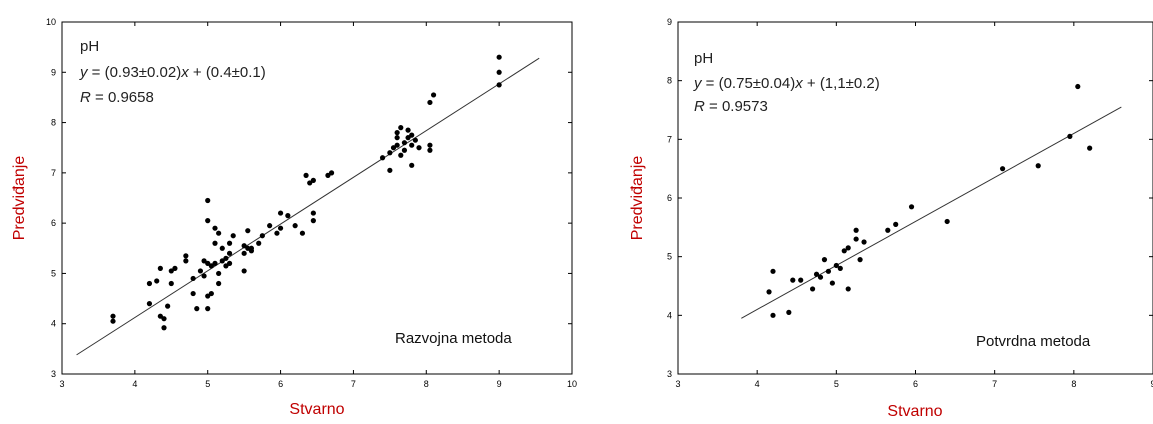  I want to click on x-tick-label: 5, so click(836, 384).